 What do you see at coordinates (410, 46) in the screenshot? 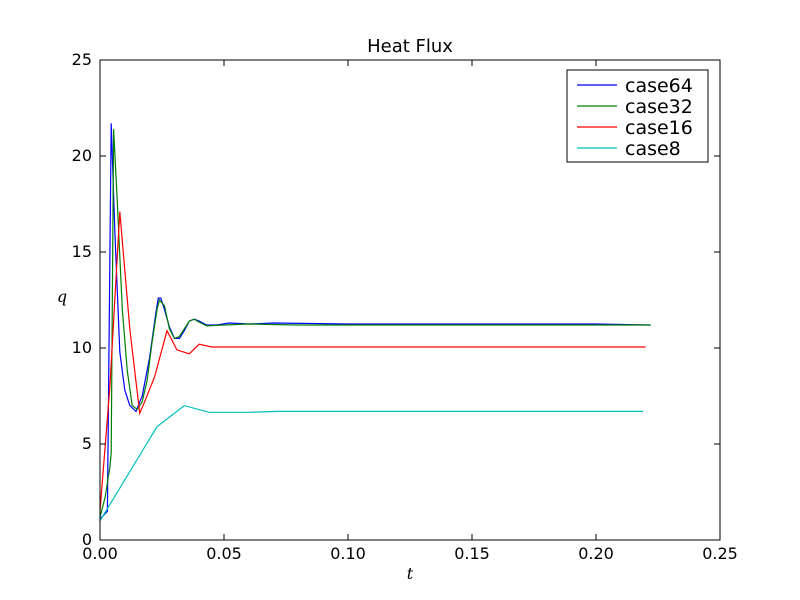
I see `chart-title: Heat Flux` at bounding box center [410, 46].